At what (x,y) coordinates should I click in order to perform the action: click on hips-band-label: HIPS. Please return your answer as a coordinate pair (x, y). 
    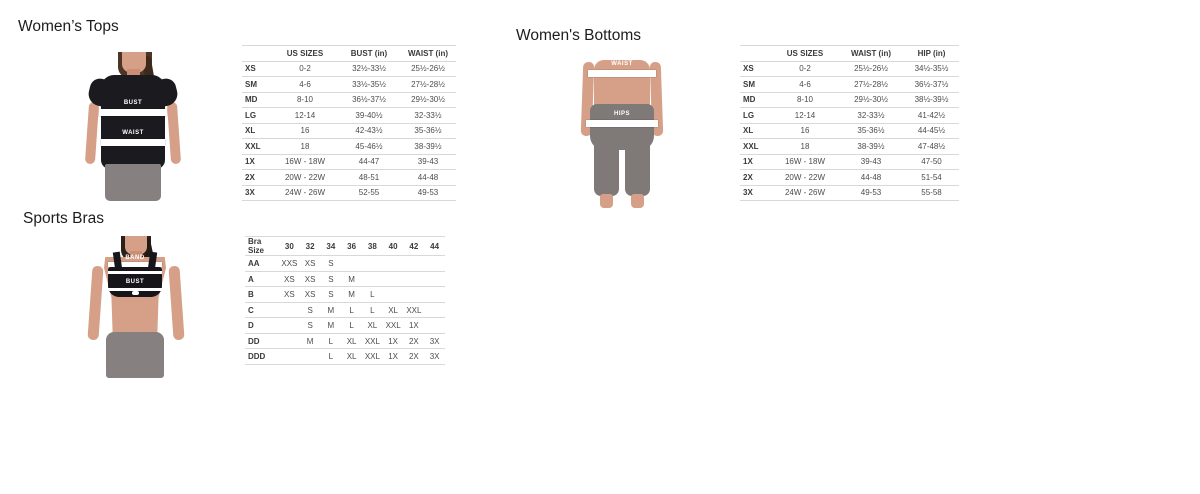
    Looking at the image, I should click on (621, 114).